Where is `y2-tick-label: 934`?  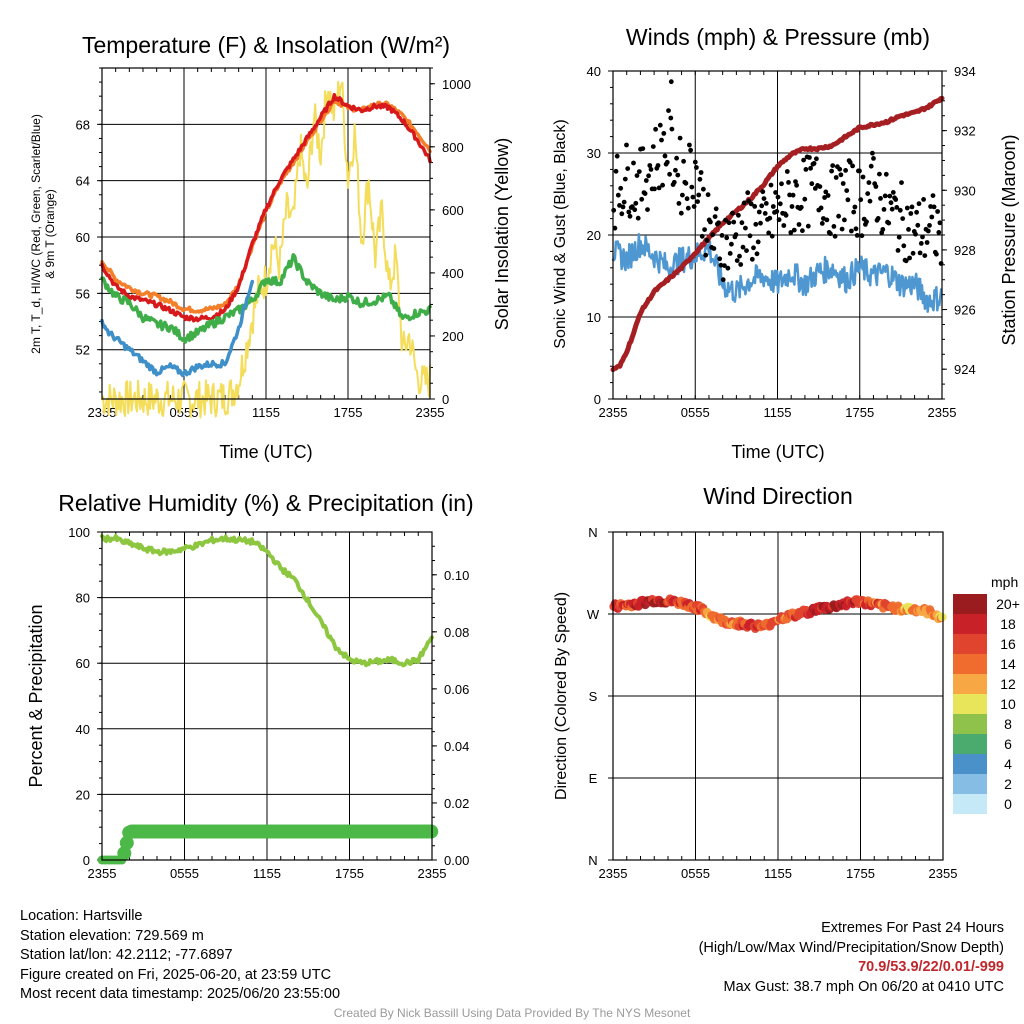 y2-tick-label: 934 is located at coordinates (965, 71).